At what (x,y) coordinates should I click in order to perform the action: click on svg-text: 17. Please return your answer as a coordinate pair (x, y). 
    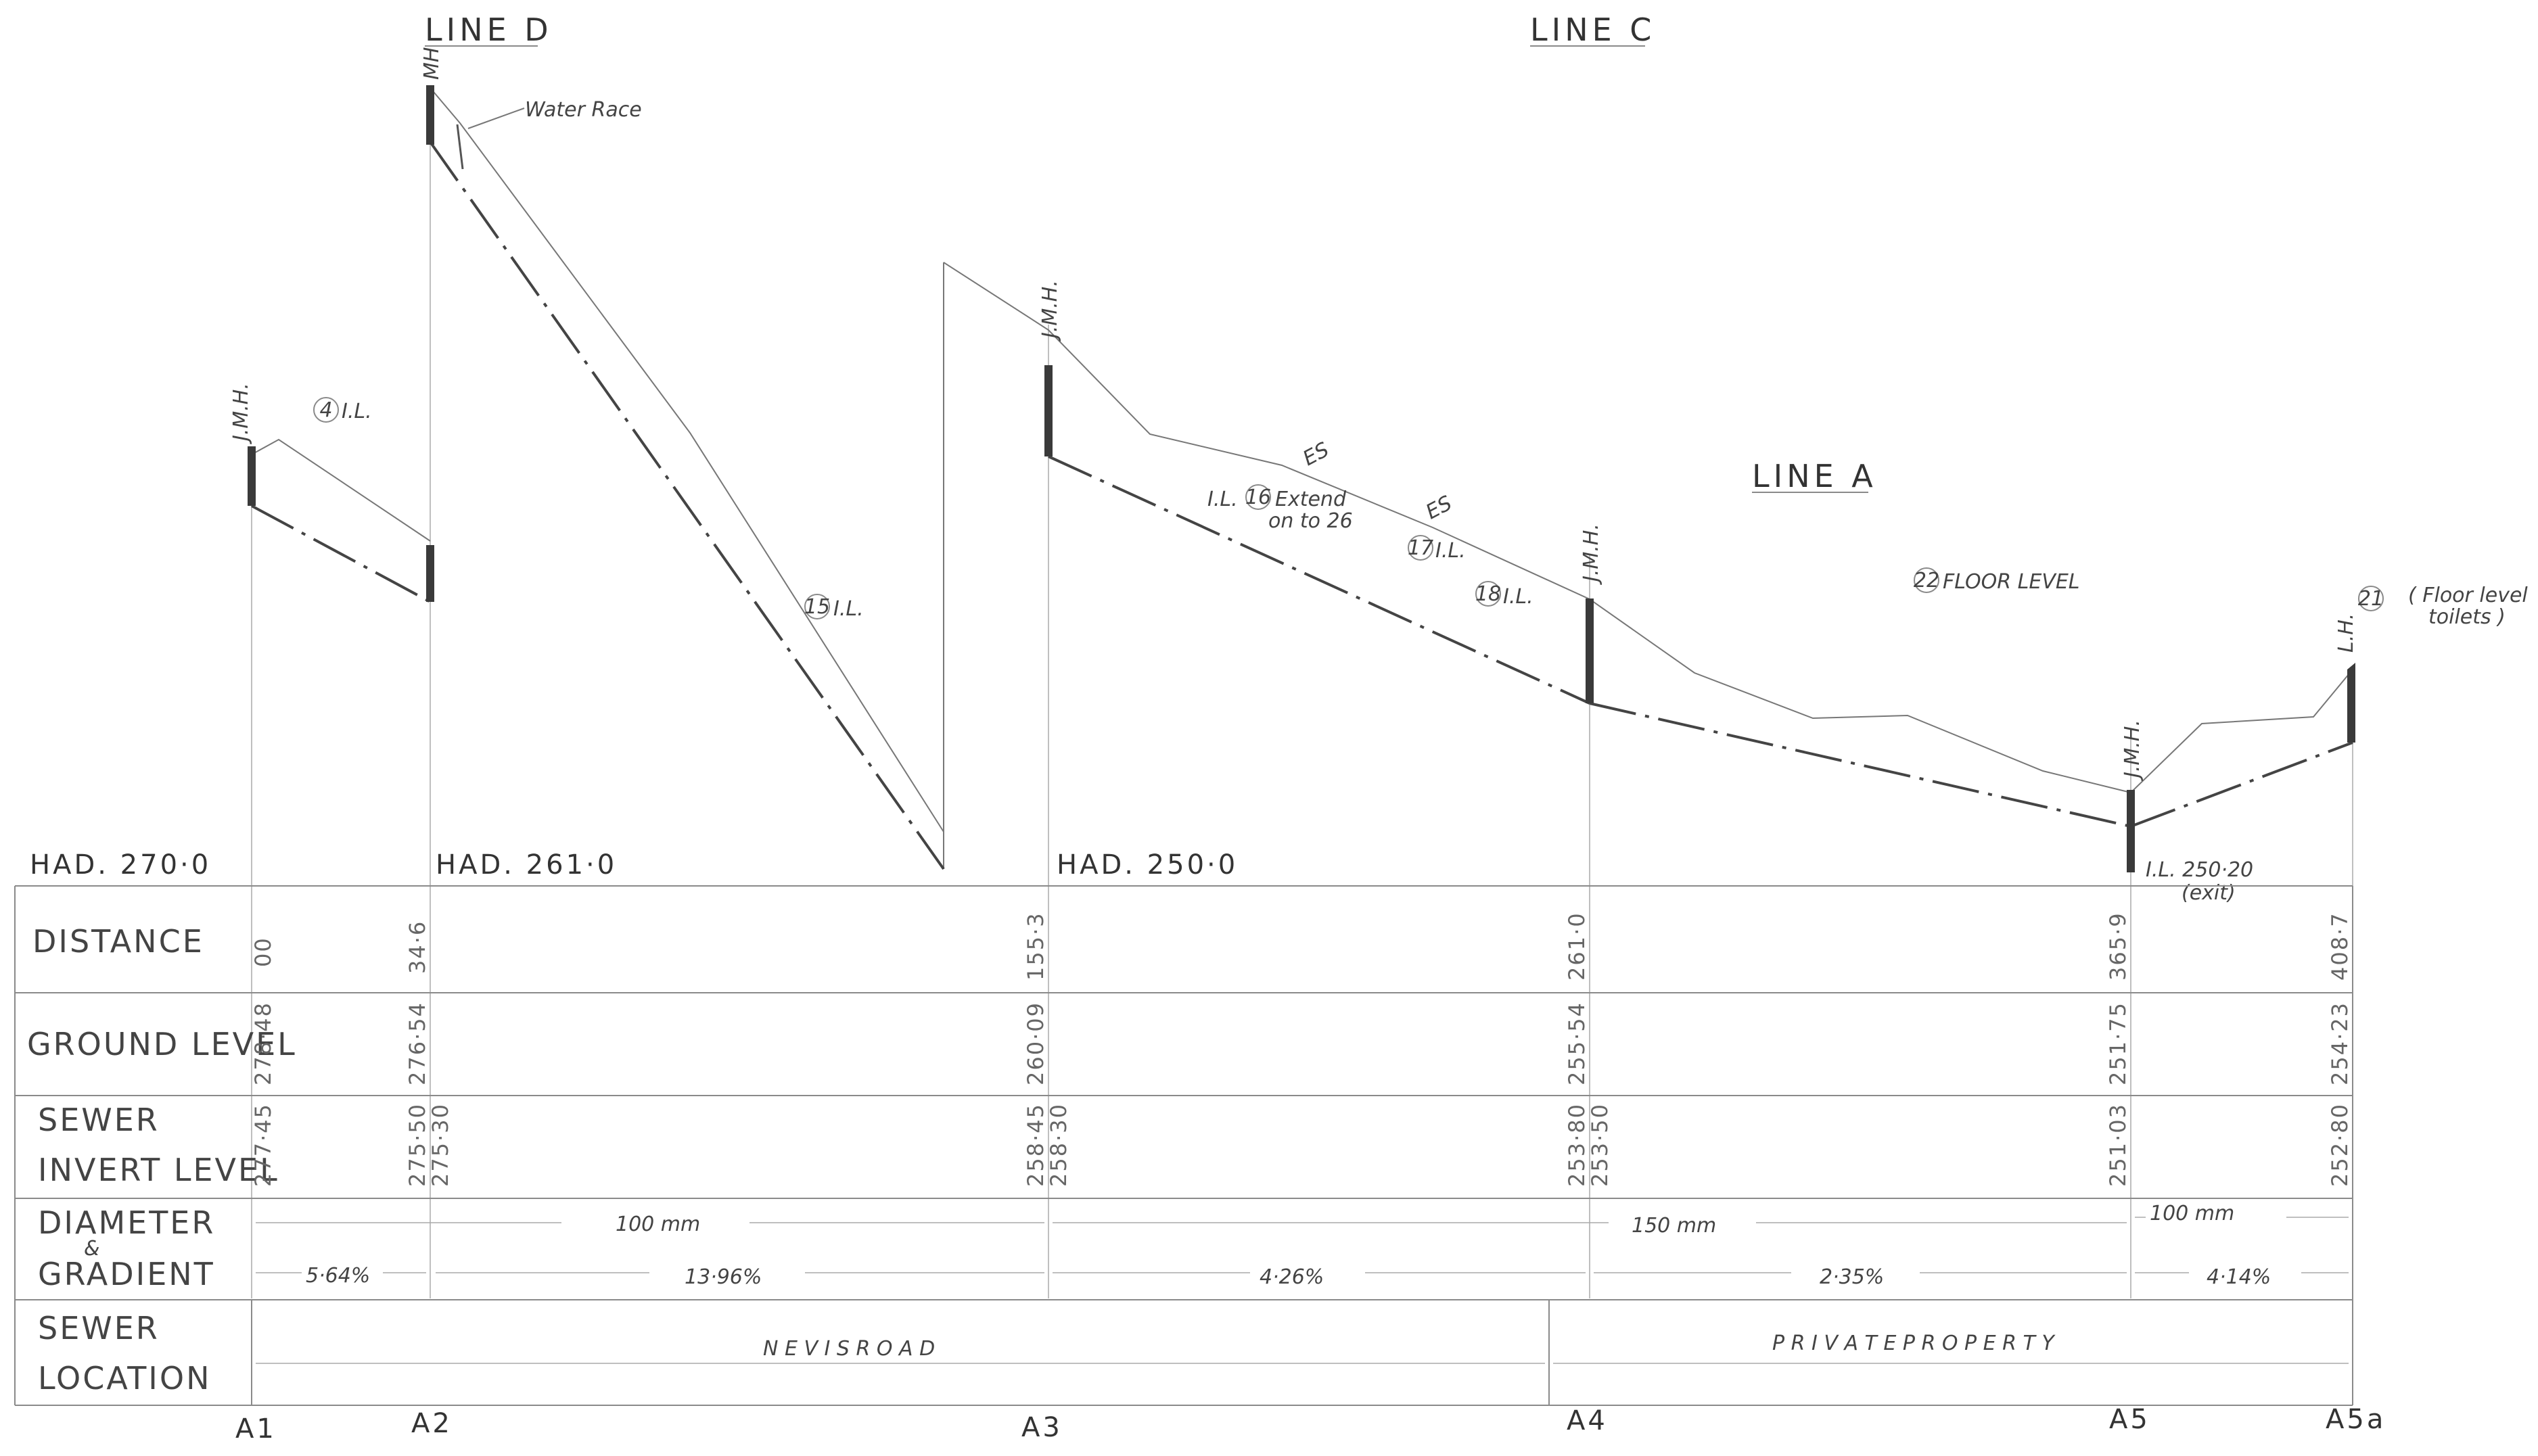
    Looking at the image, I should click on (1420, 548).